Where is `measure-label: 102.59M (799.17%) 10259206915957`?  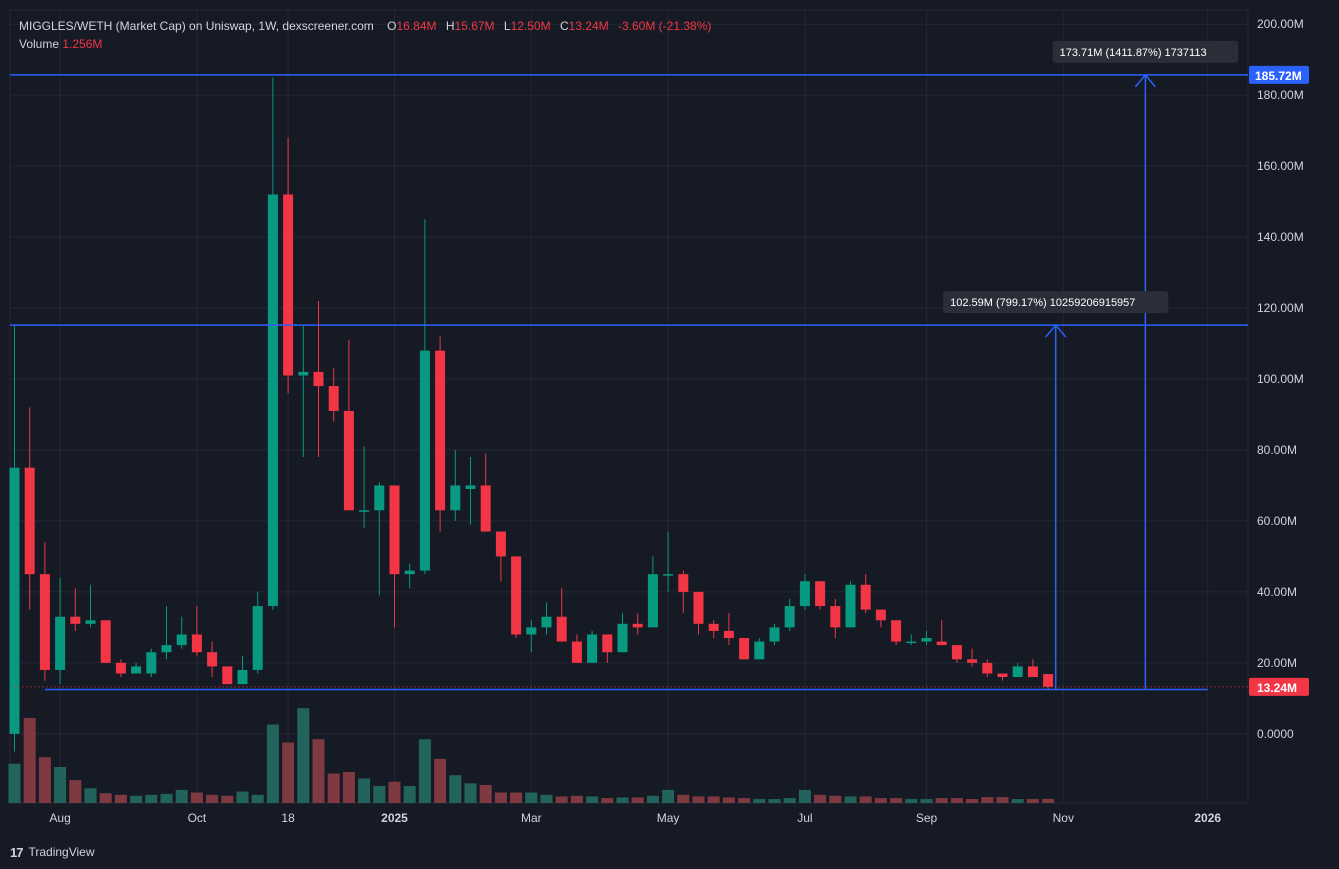
measure-label: 102.59M (799.17%) 10259206915957 is located at coordinates (1056, 302).